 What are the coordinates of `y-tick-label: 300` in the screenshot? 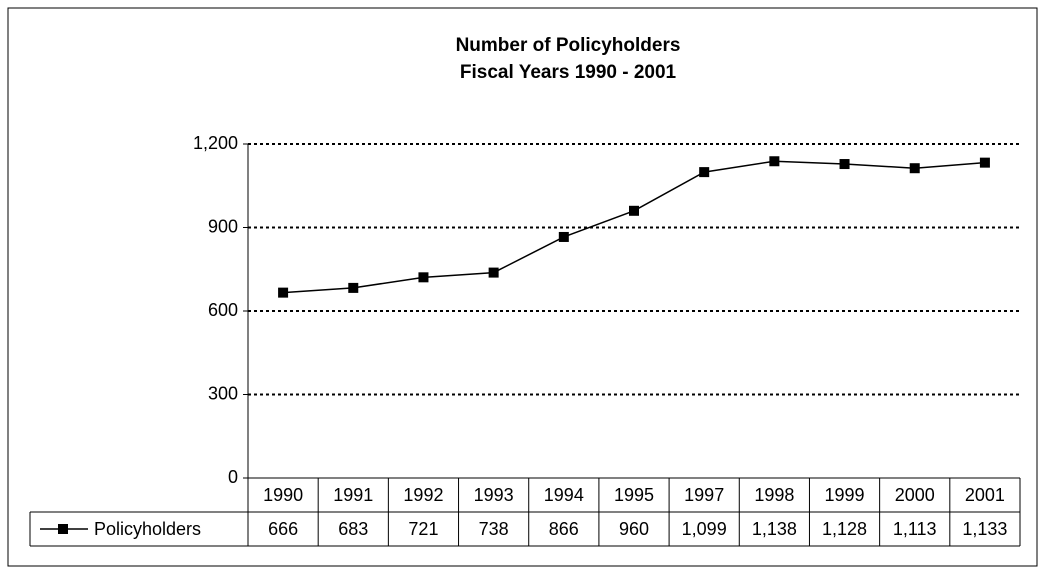 It's located at (223, 393).